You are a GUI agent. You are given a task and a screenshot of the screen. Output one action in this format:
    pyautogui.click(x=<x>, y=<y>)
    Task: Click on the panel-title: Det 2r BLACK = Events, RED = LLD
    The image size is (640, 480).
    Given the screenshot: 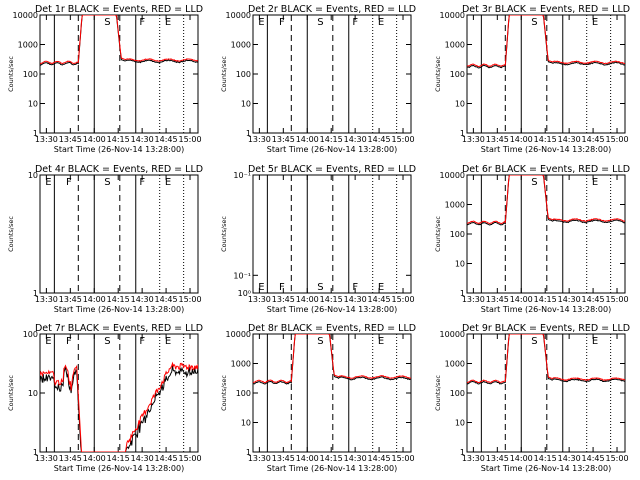 What is the action you would take?
    pyautogui.click(x=332, y=9)
    